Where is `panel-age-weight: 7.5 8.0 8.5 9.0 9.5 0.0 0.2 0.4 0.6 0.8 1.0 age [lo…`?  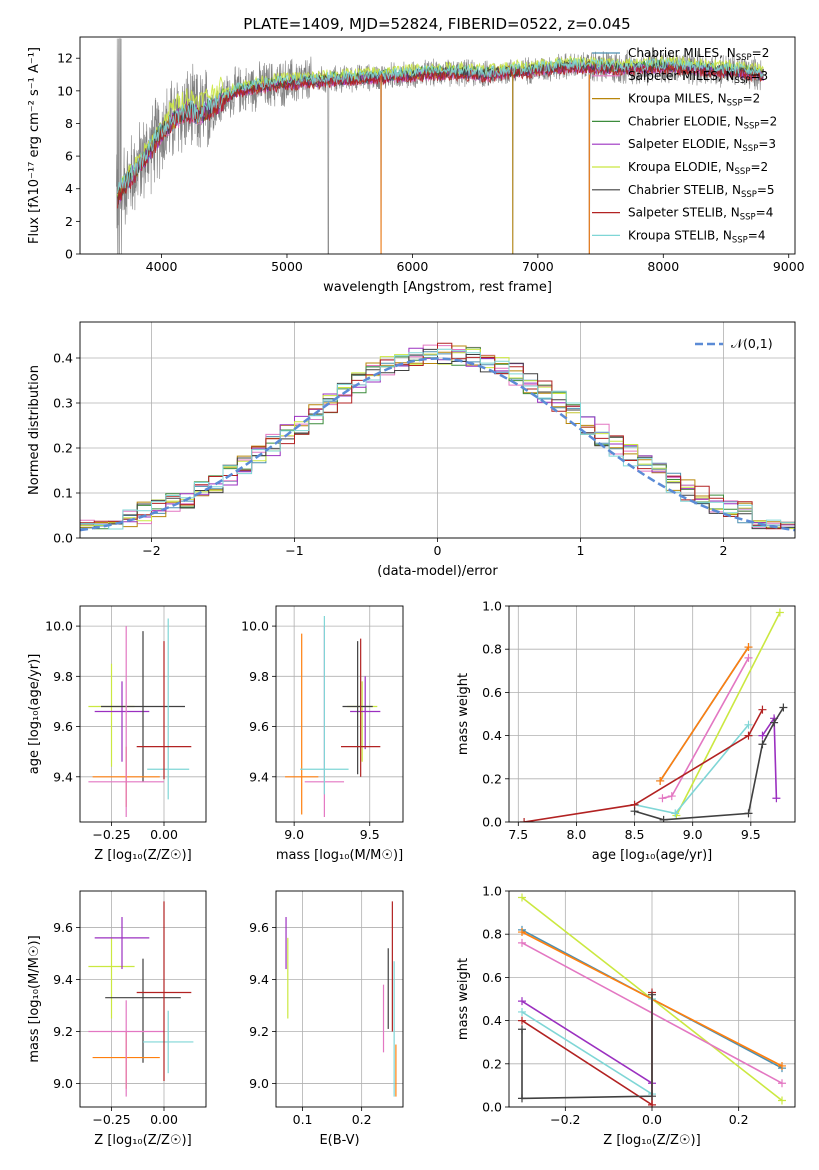
panel-age-weight: 7.5 8.0 8.5 9.0 9.5 0.0 0.2 0.4 0.6 0.8 1.0 age [lo… is located at coordinates (626, 731).